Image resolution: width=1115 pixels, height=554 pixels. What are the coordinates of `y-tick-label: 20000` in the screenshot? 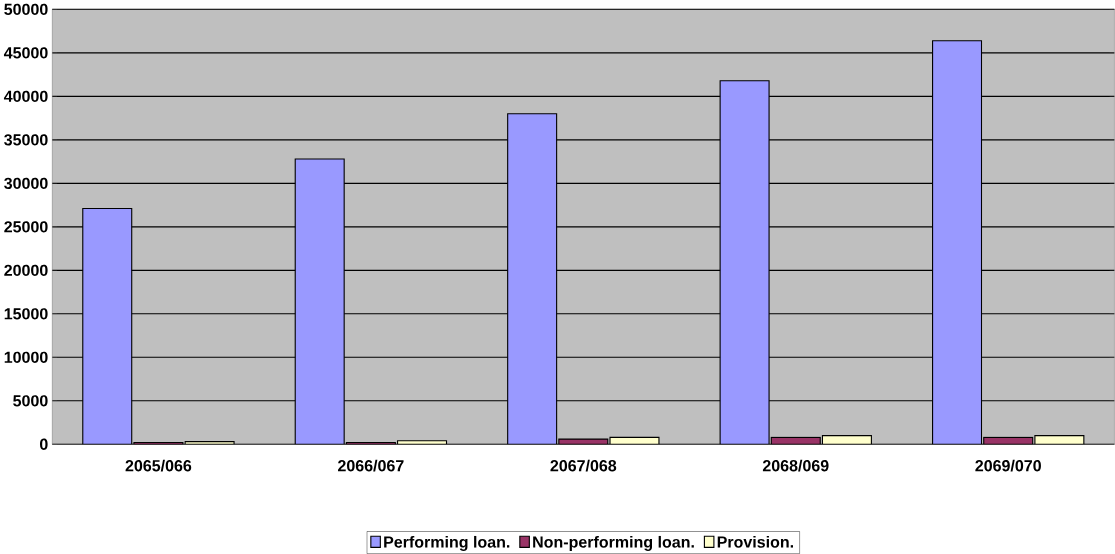 It's located at (26, 270).